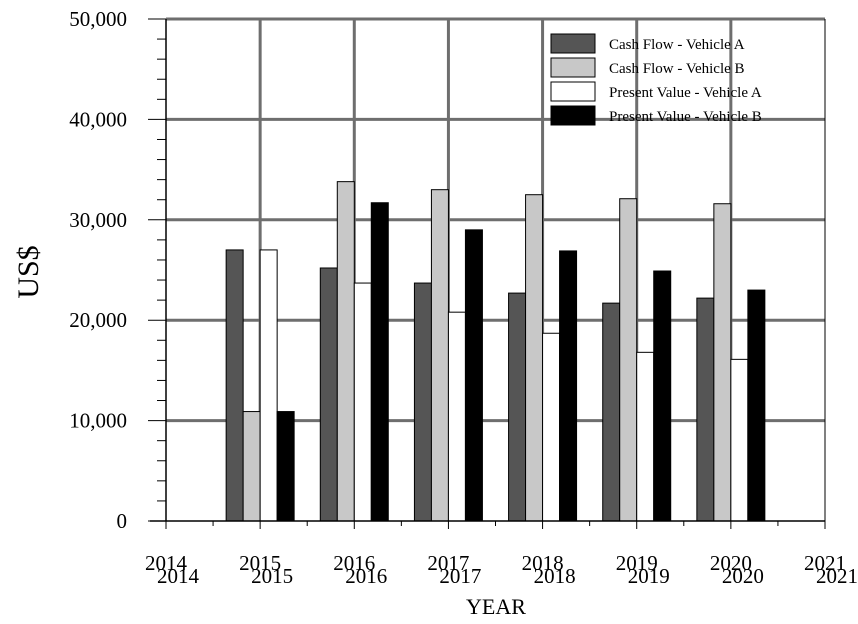  What do you see at coordinates (756, 405) in the screenshot?
I see `bar-present-value-vehicle-b-2020` at bounding box center [756, 405].